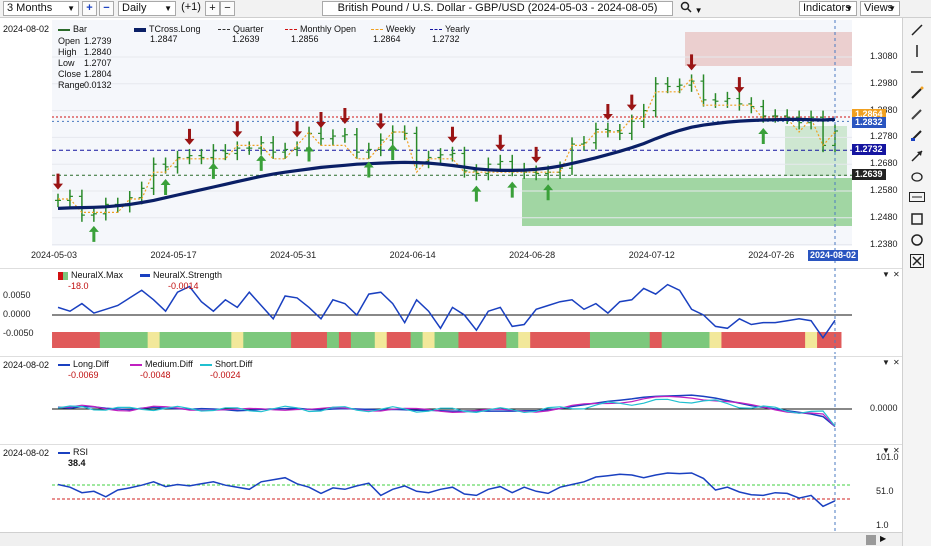 This screenshot has height=546, width=931. What do you see at coordinates (916, 31) in the screenshot?
I see `line-tool-icon` at bounding box center [916, 31].